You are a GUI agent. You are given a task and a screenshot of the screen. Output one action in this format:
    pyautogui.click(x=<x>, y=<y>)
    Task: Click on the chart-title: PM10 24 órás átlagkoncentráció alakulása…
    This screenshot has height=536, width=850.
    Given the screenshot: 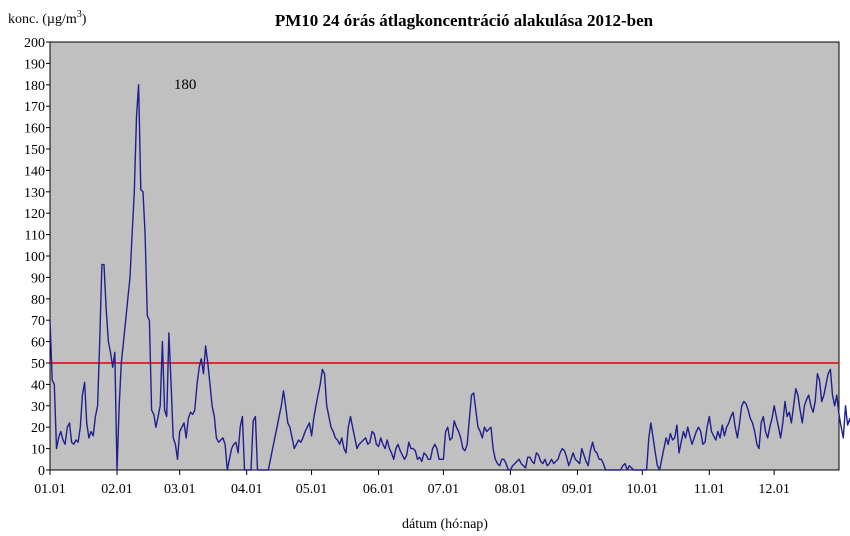 What is the action you would take?
    pyautogui.click(x=464, y=20)
    